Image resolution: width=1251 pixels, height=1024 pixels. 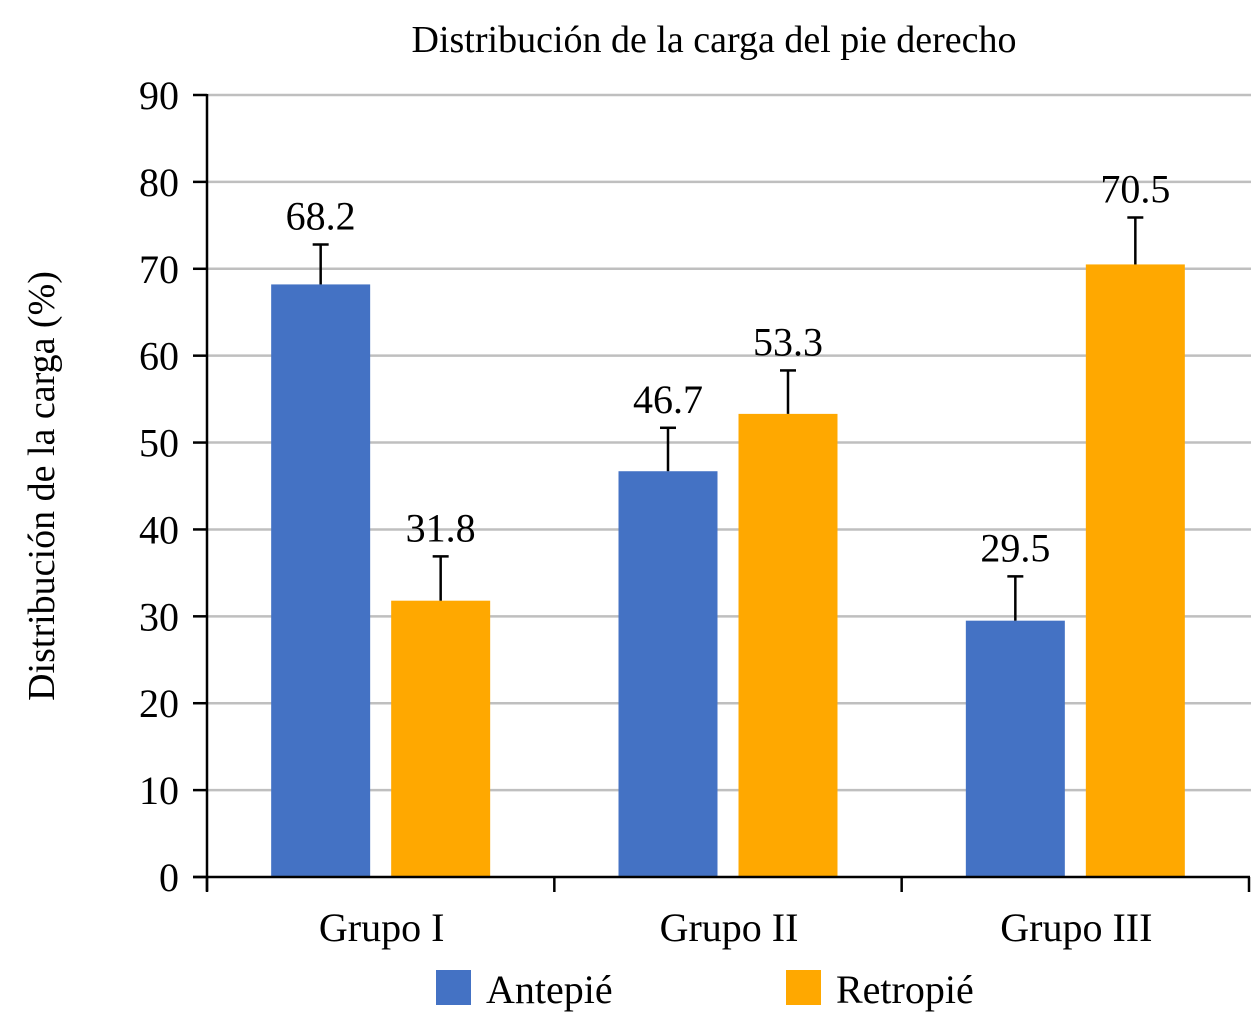 I want to click on y-tick-label: 50, so click(x=159, y=443).